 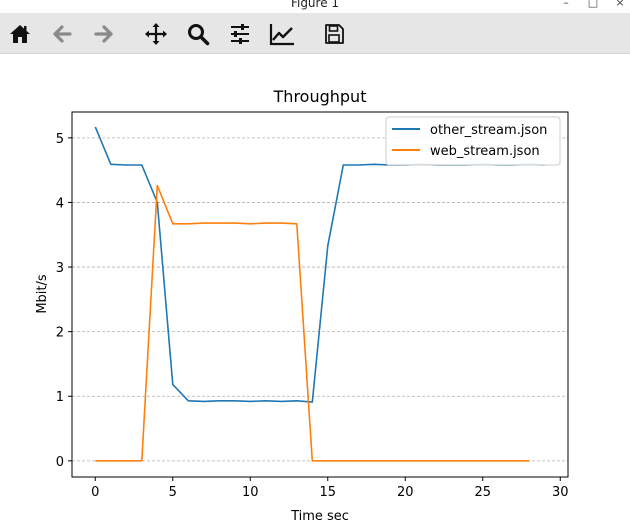 I want to click on minimize-button: –, so click(x=566, y=4).